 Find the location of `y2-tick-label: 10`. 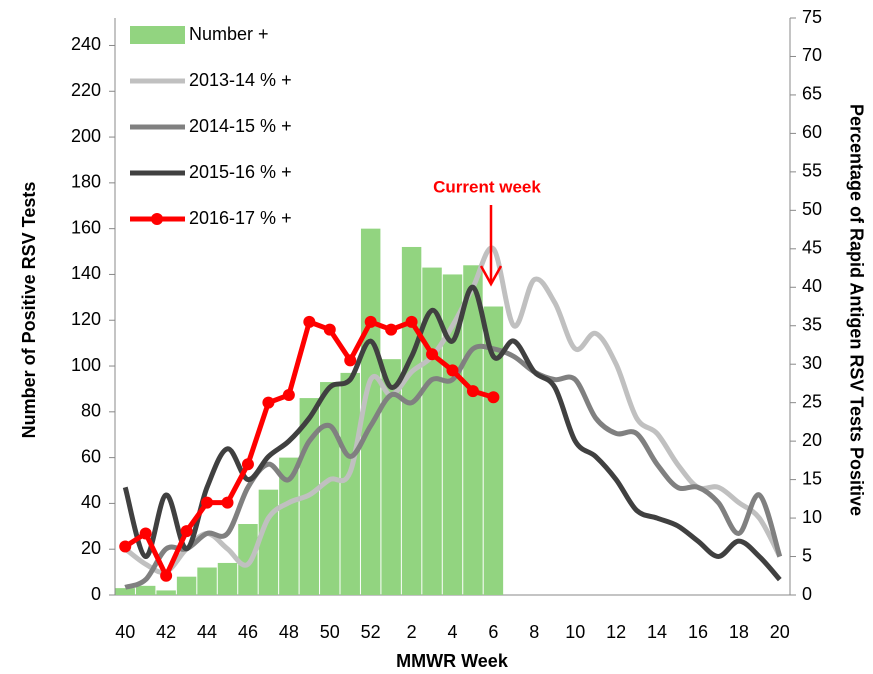

y2-tick-label: 10 is located at coordinates (812, 517).